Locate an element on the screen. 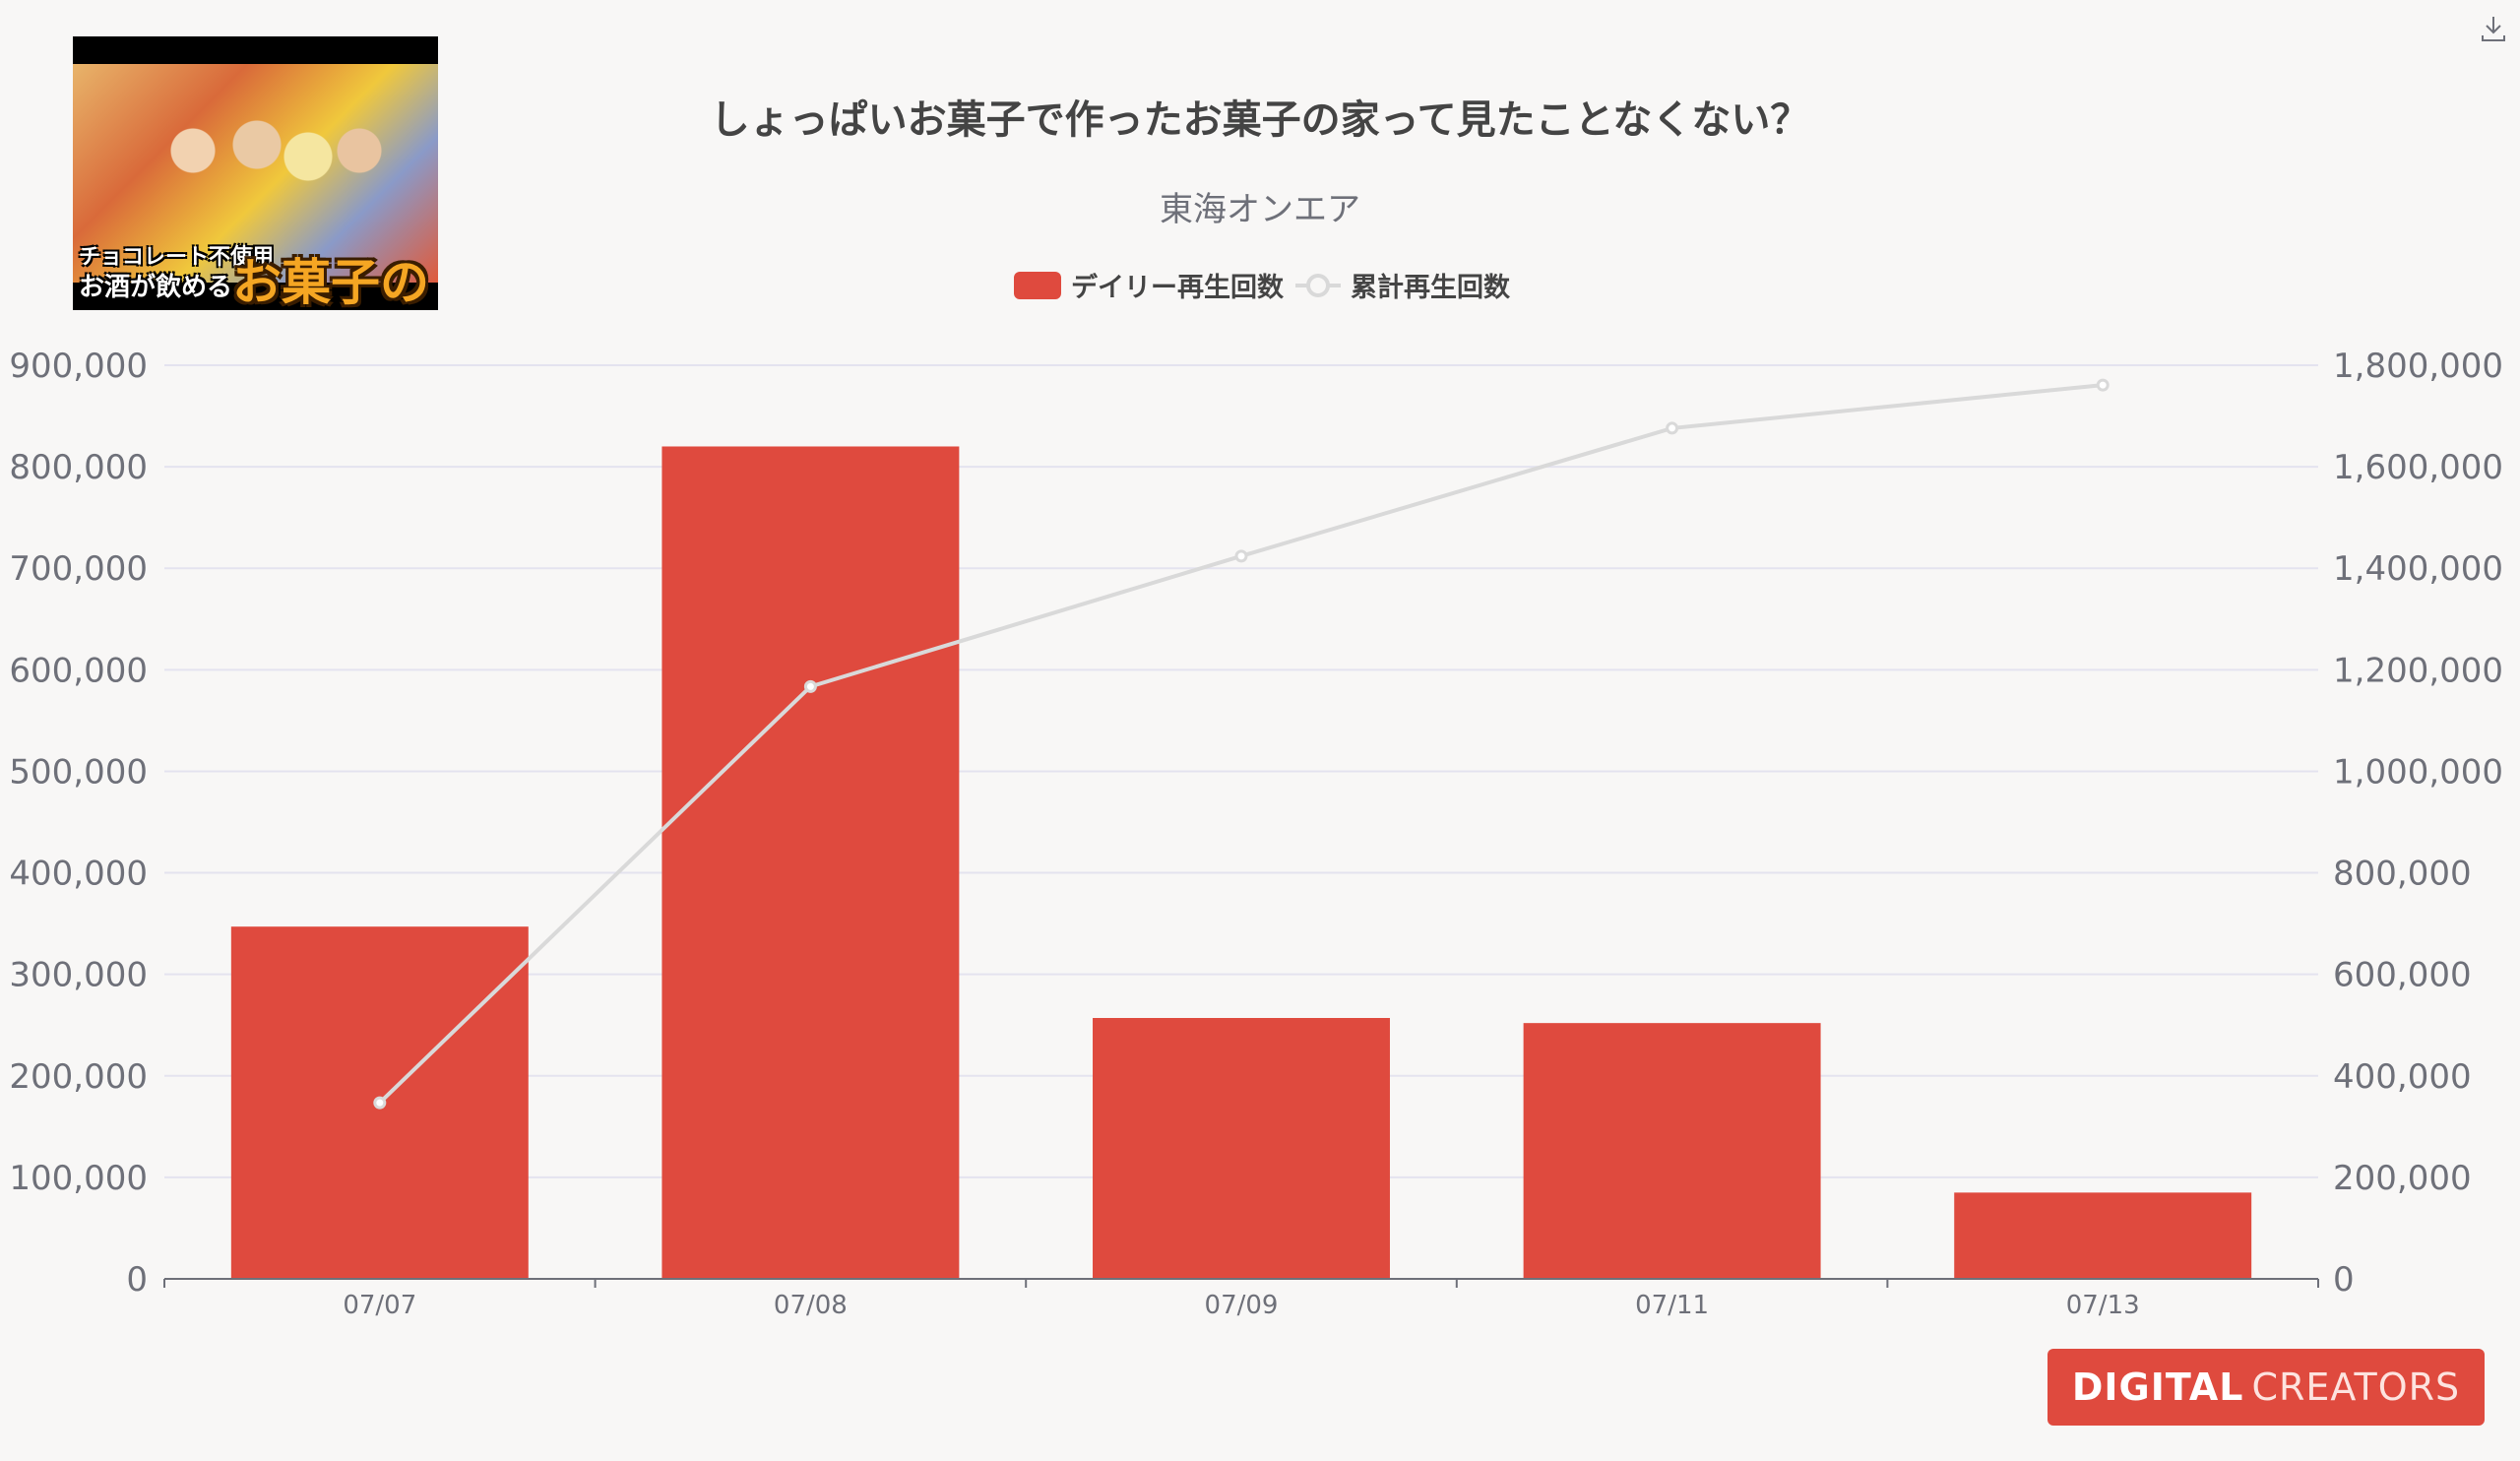  y-right-tick-label: 1,800,000 is located at coordinates (2418, 366).